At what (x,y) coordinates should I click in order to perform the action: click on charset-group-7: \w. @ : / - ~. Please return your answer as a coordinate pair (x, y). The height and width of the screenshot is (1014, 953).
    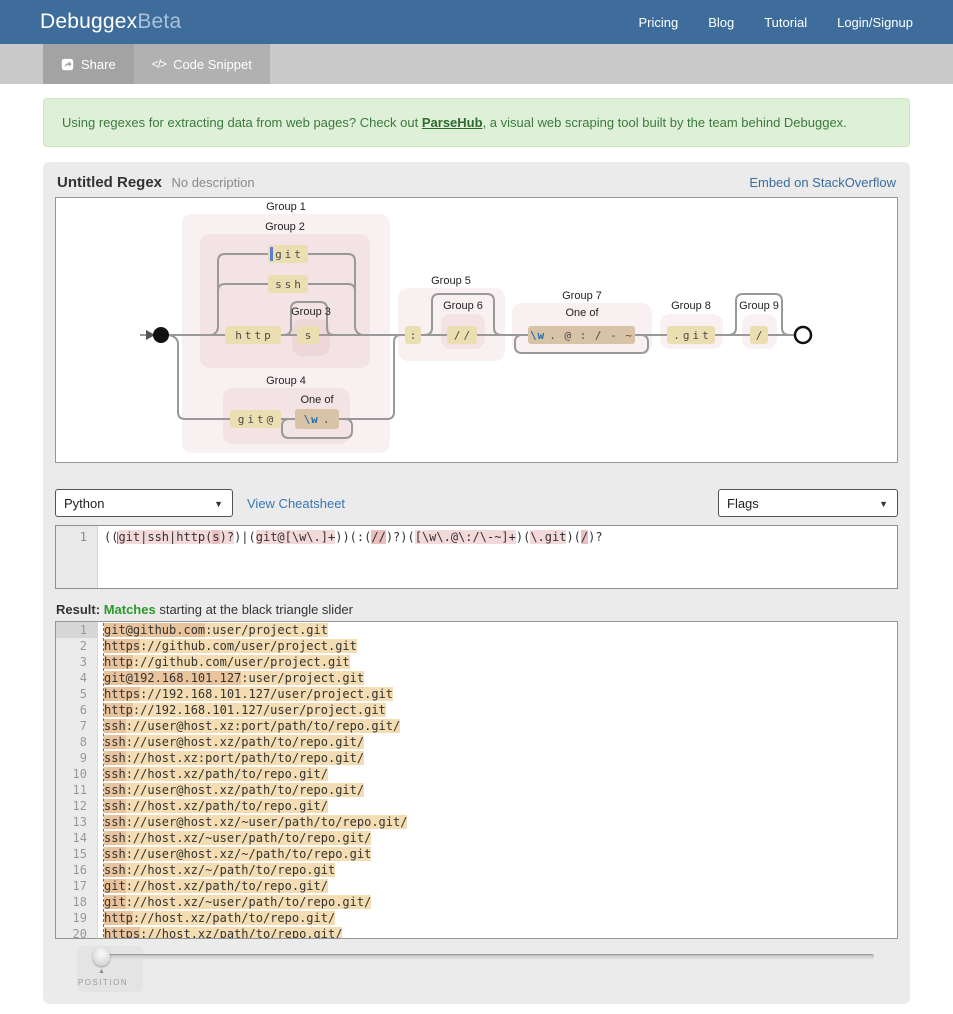
    Looking at the image, I should click on (581, 335).